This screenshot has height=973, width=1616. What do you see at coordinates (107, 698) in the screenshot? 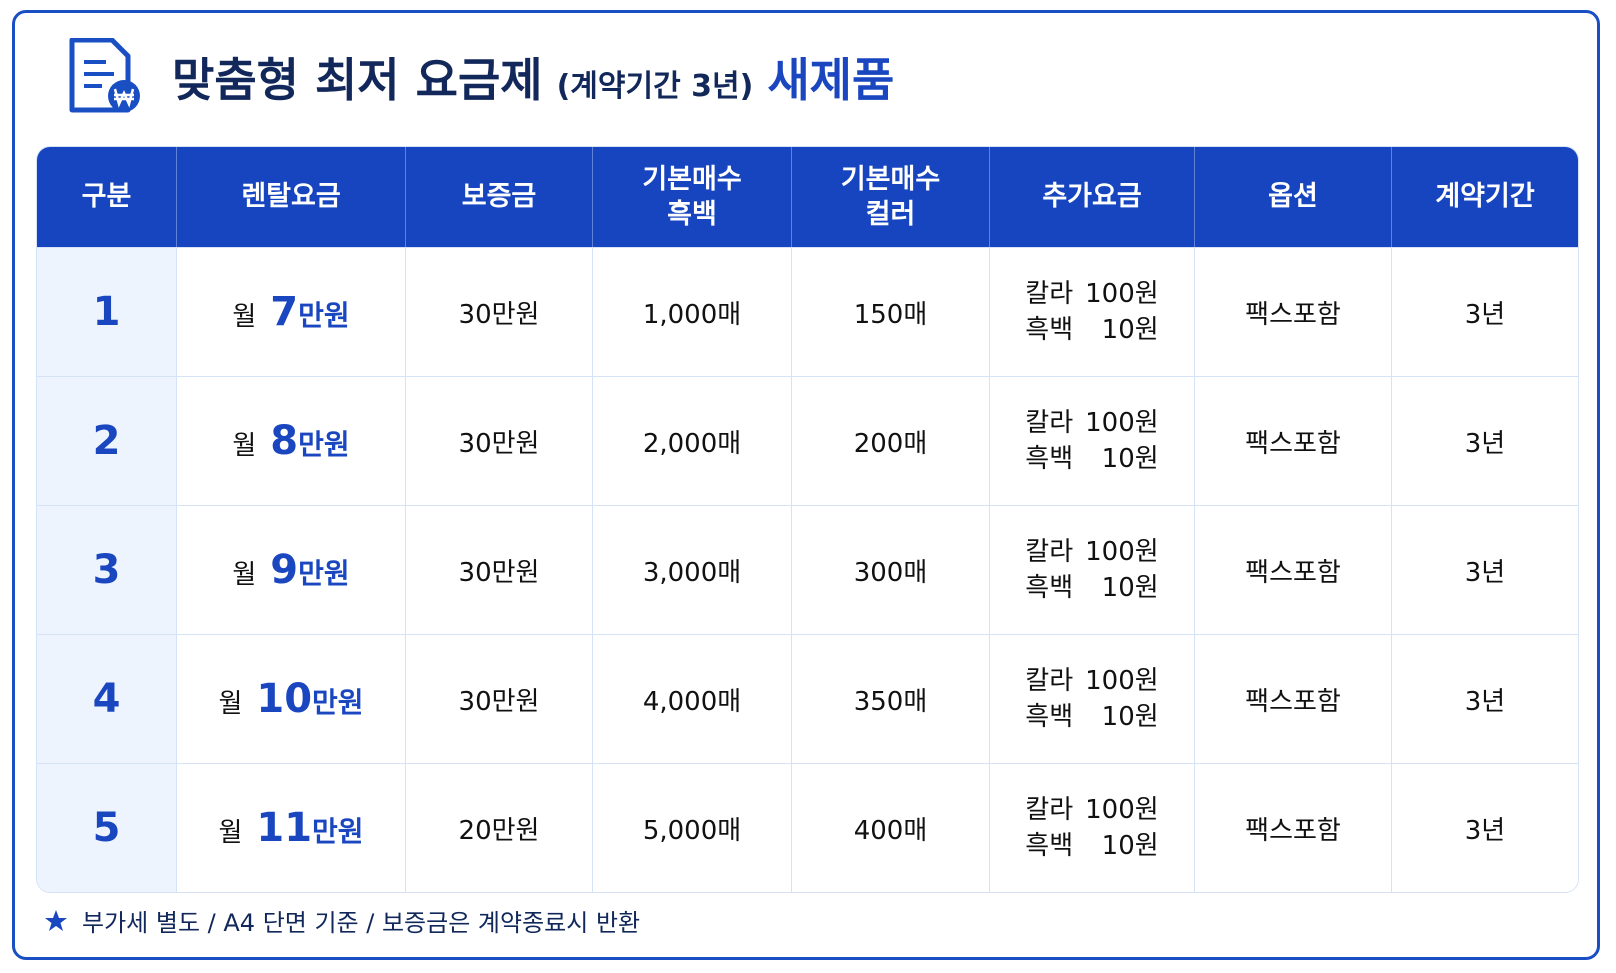
I see `row-number: 4` at bounding box center [107, 698].